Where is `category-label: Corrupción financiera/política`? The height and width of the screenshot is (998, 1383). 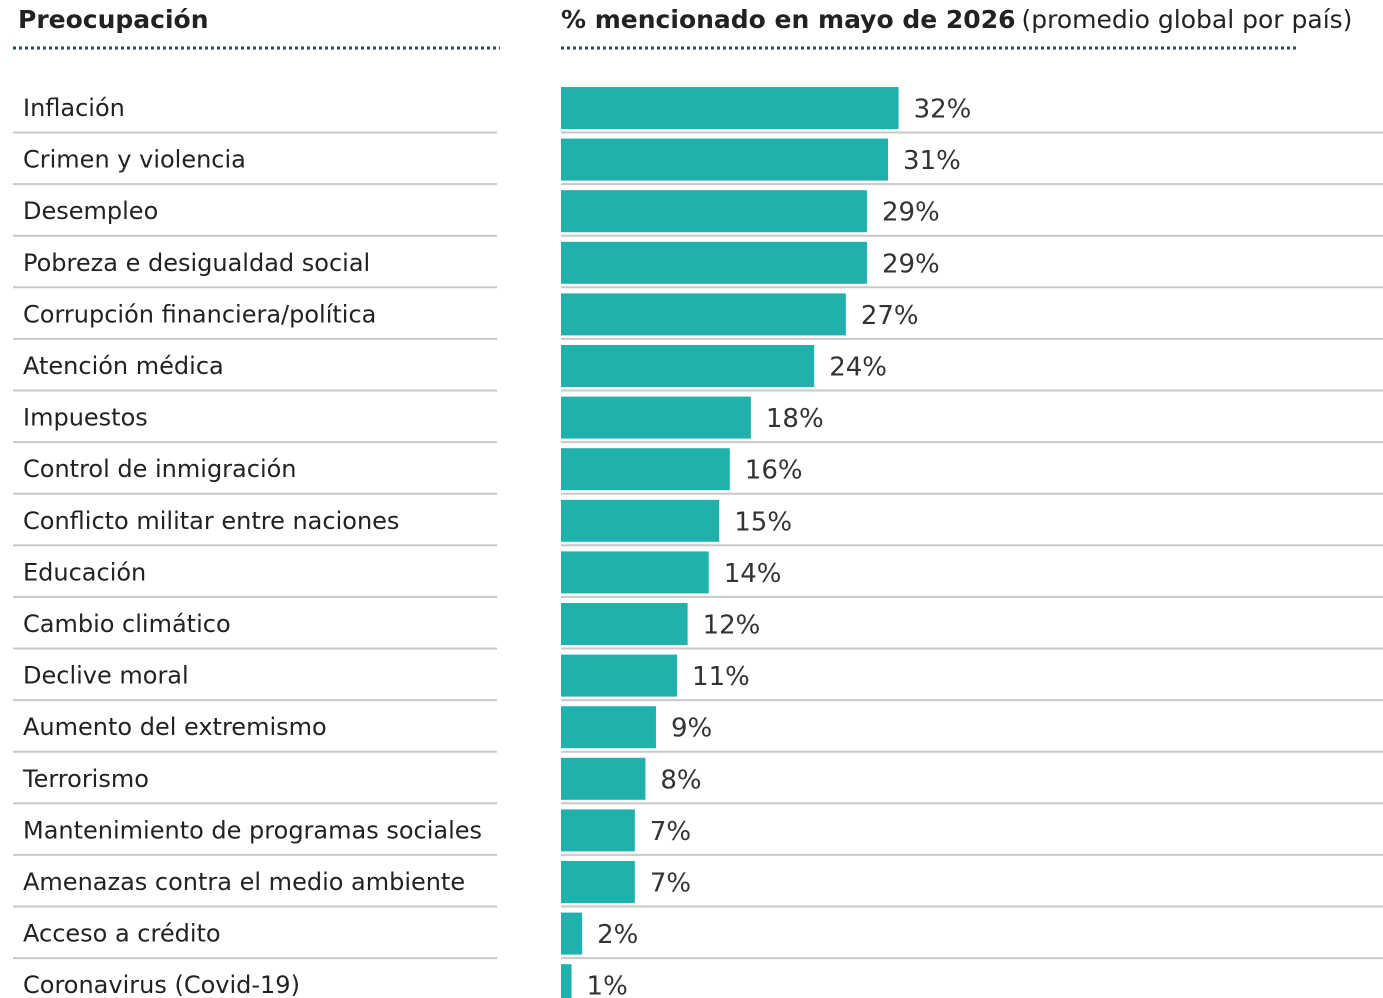 category-label: Corrupción financiera/política is located at coordinates (199, 314).